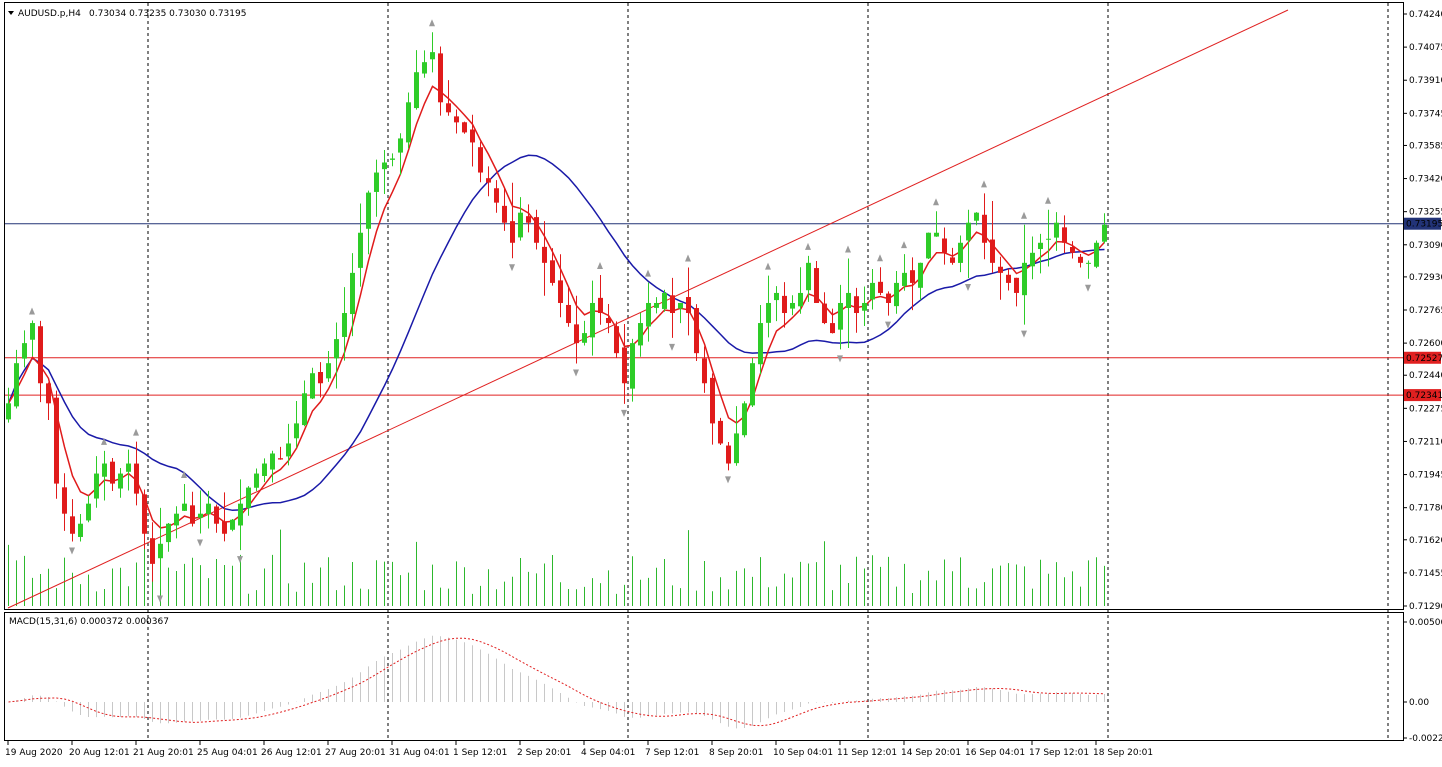 The width and height of the screenshot is (1442, 767). Describe the element at coordinates (556, 567) in the screenshot. I see `volume-bars` at that location.